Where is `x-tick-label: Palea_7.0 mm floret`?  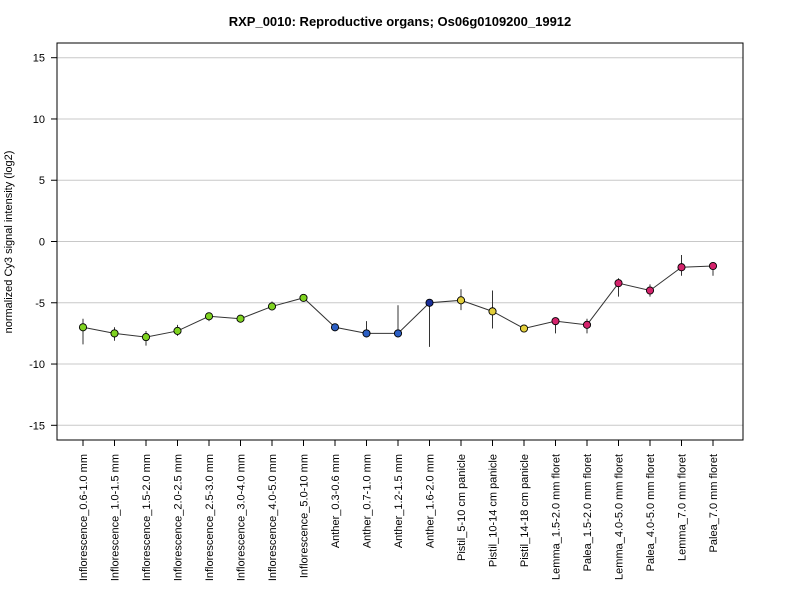
x-tick-label: Palea_7.0 mm floret is located at coordinates (714, 503).